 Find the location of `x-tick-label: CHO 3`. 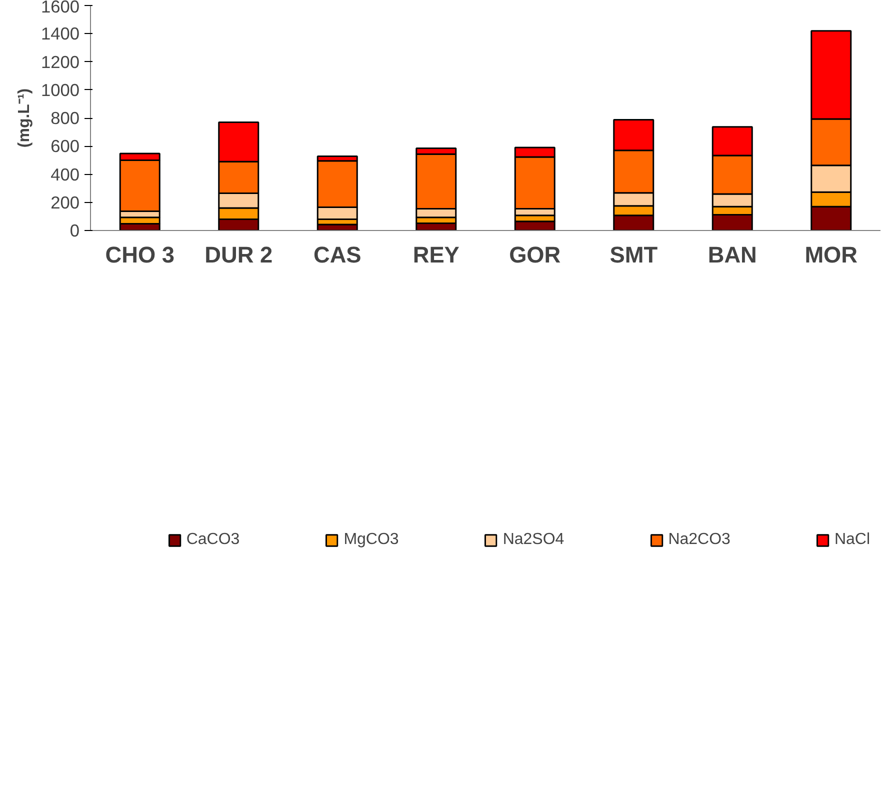

x-tick-label: CHO 3 is located at coordinates (140, 255).